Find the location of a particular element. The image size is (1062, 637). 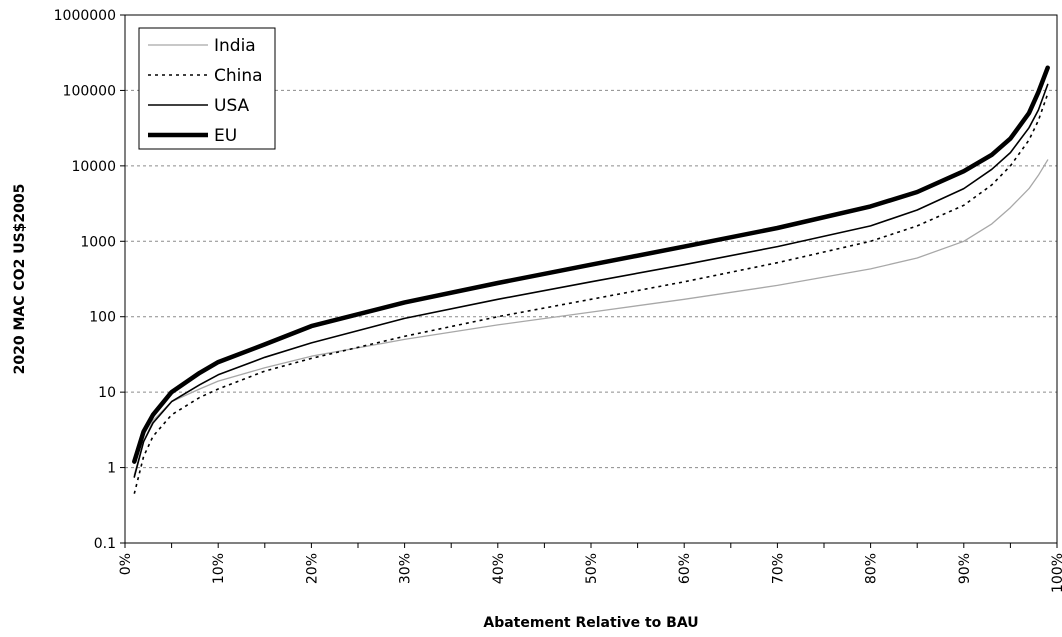

x-tick-label: 90% is located at coordinates (965, 568).